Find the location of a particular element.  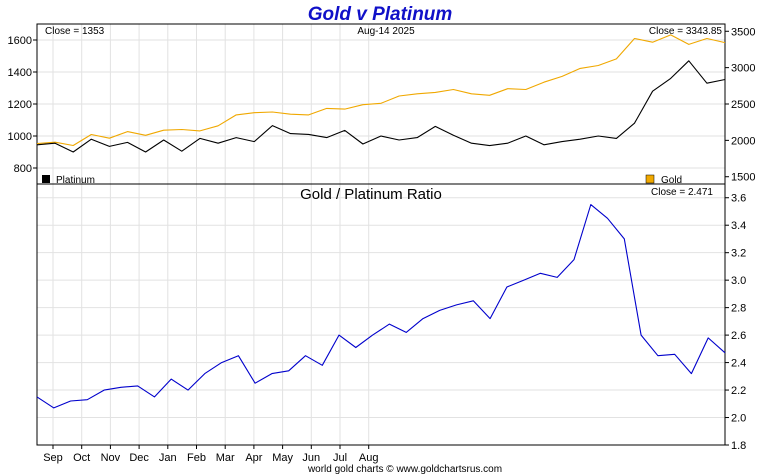

month-tick-label: Jun is located at coordinates (311, 458).